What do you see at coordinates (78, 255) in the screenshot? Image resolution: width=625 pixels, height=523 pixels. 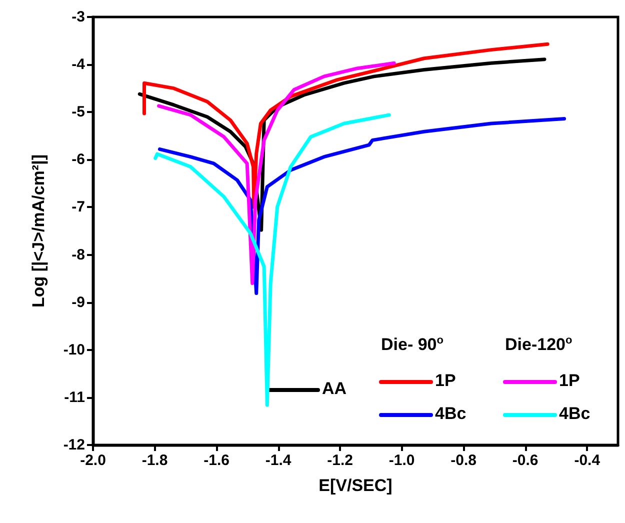 I see `y-tick-label: -8` at bounding box center [78, 255].